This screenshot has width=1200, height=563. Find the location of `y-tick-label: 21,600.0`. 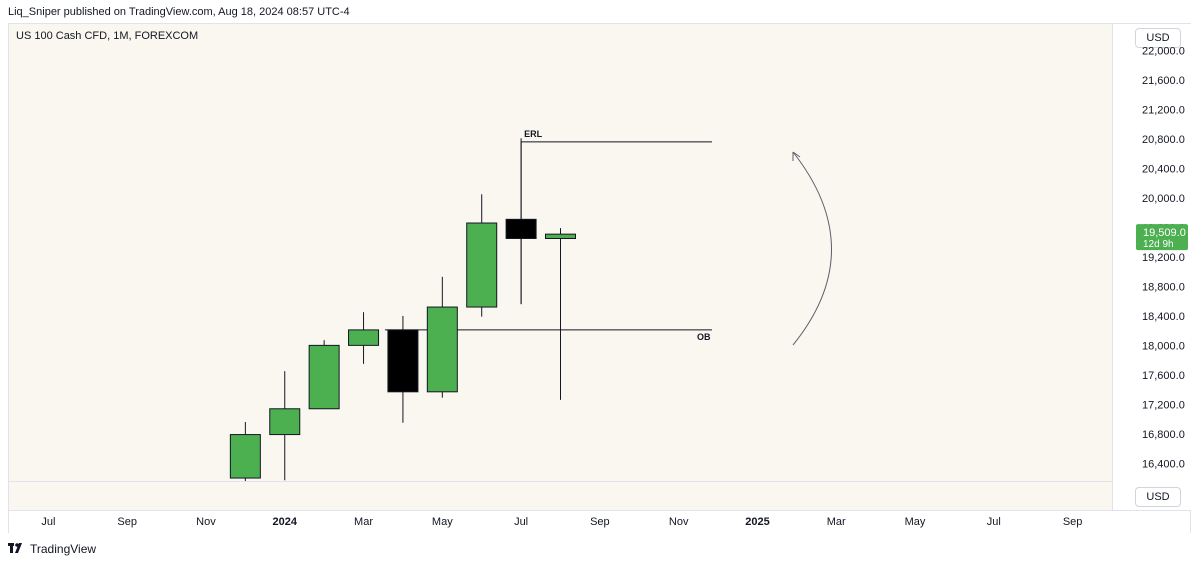

y-tick-label: 21,600.0 is located at coordinates (1163, 81).